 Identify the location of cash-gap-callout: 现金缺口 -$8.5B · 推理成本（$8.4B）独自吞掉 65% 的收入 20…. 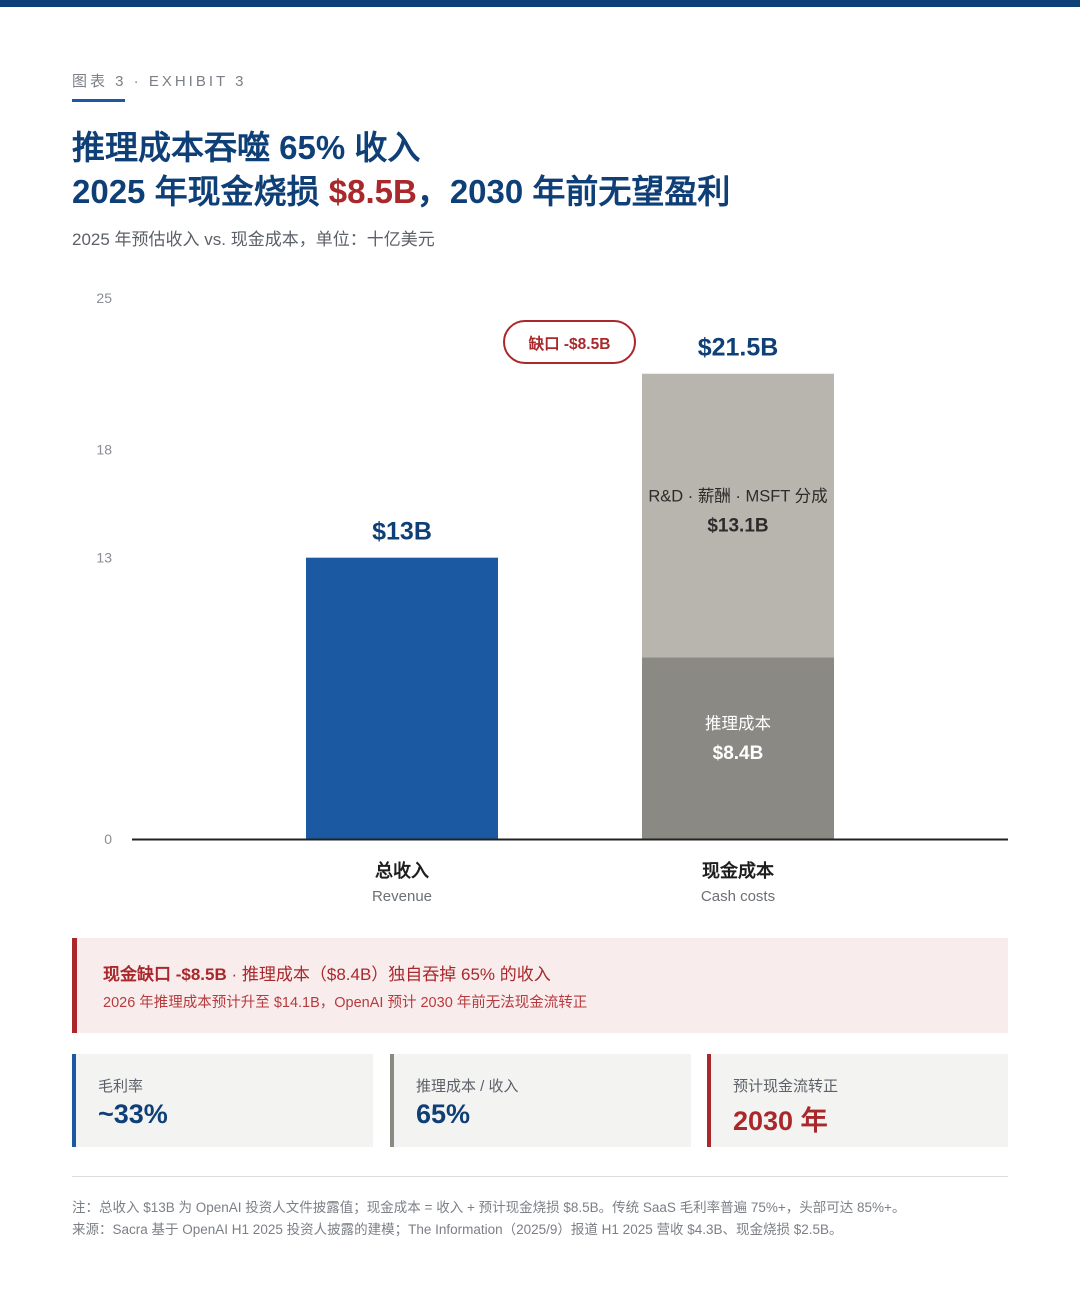
(540, 985).